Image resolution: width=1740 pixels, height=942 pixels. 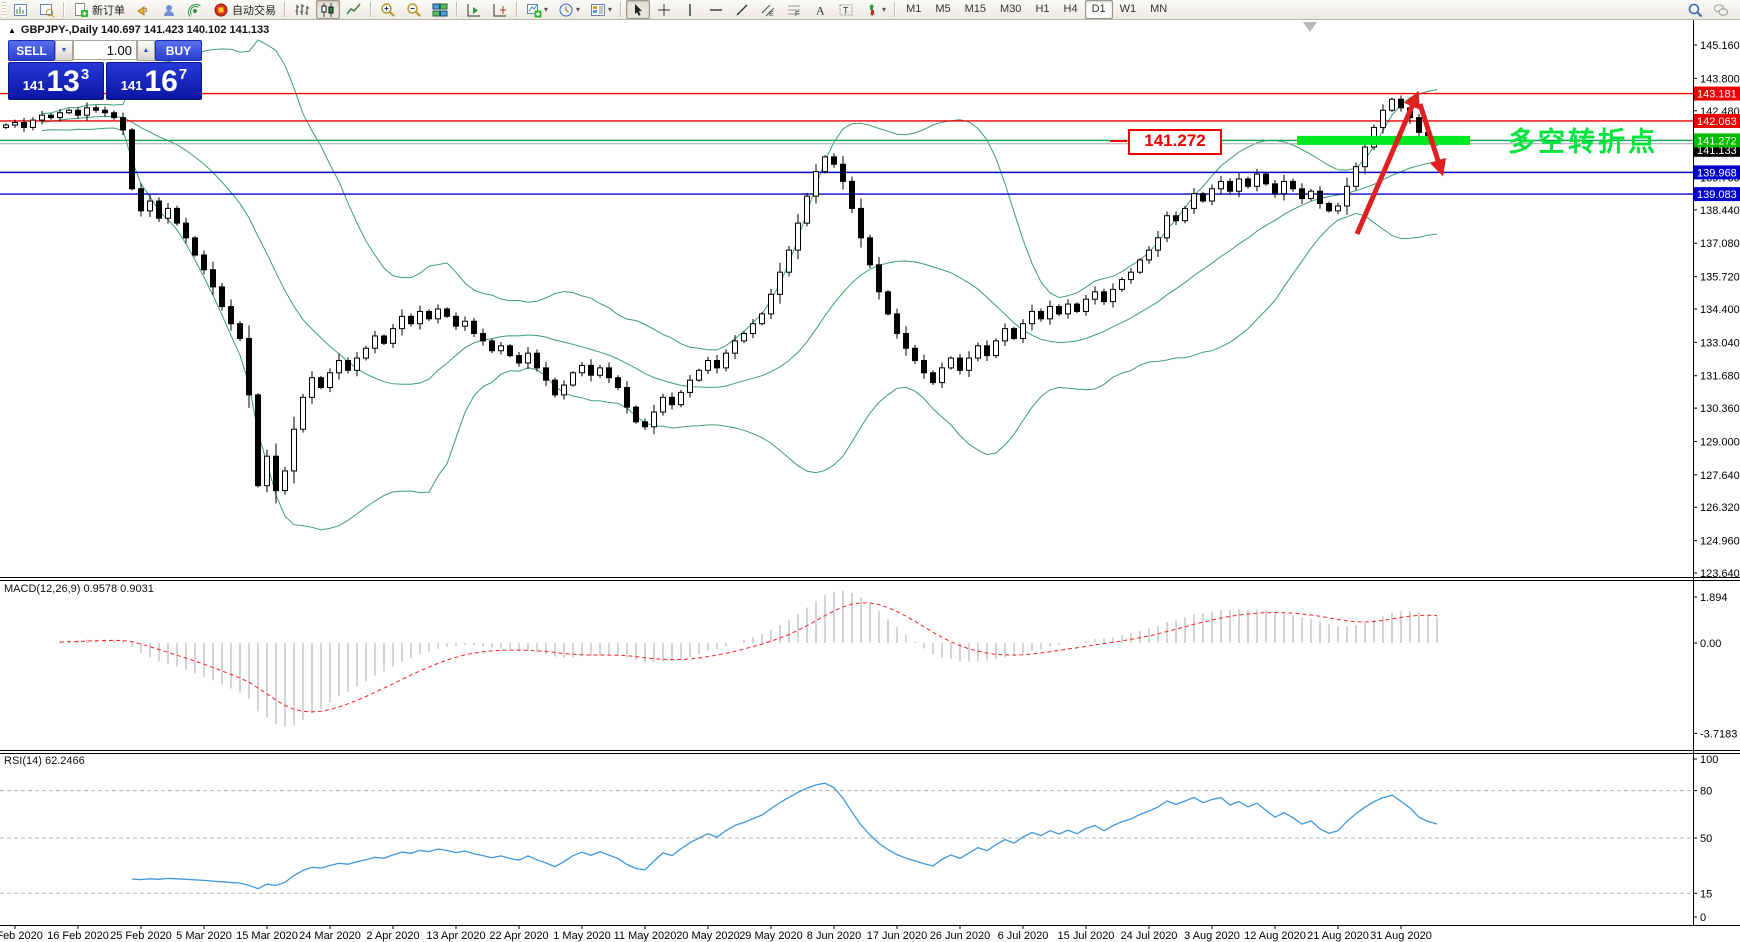 I want to click on price-tick-label: 129.000, so click(x=1720, y=442).